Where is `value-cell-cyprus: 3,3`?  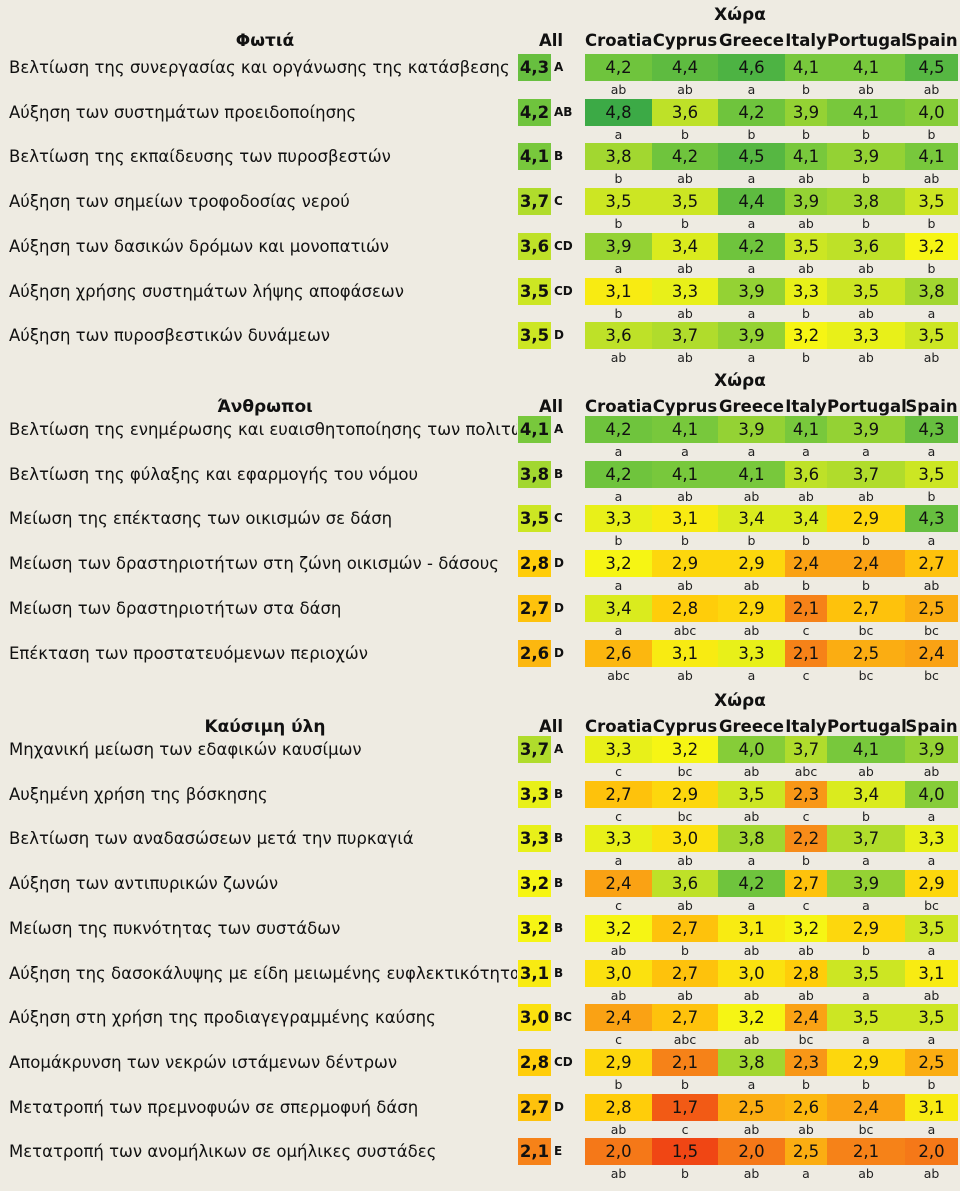
value-cell-cyprus: 3,3 is located at coordinates (685, 291).